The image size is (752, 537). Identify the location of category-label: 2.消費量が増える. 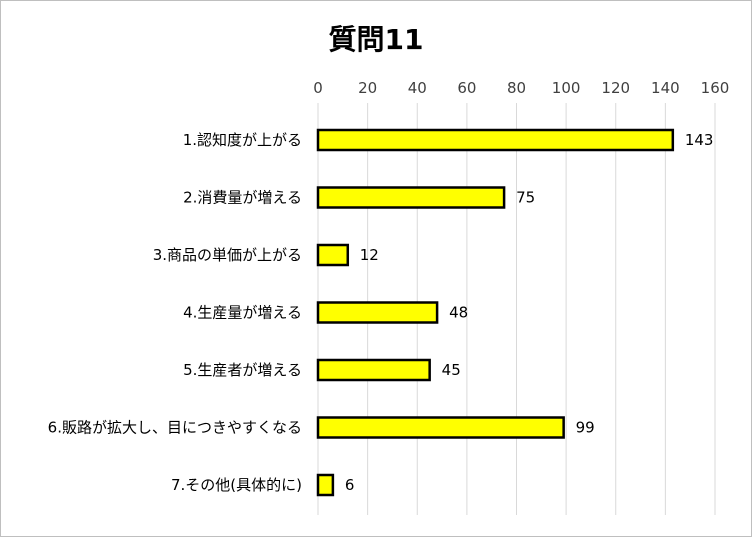
(242, 198).